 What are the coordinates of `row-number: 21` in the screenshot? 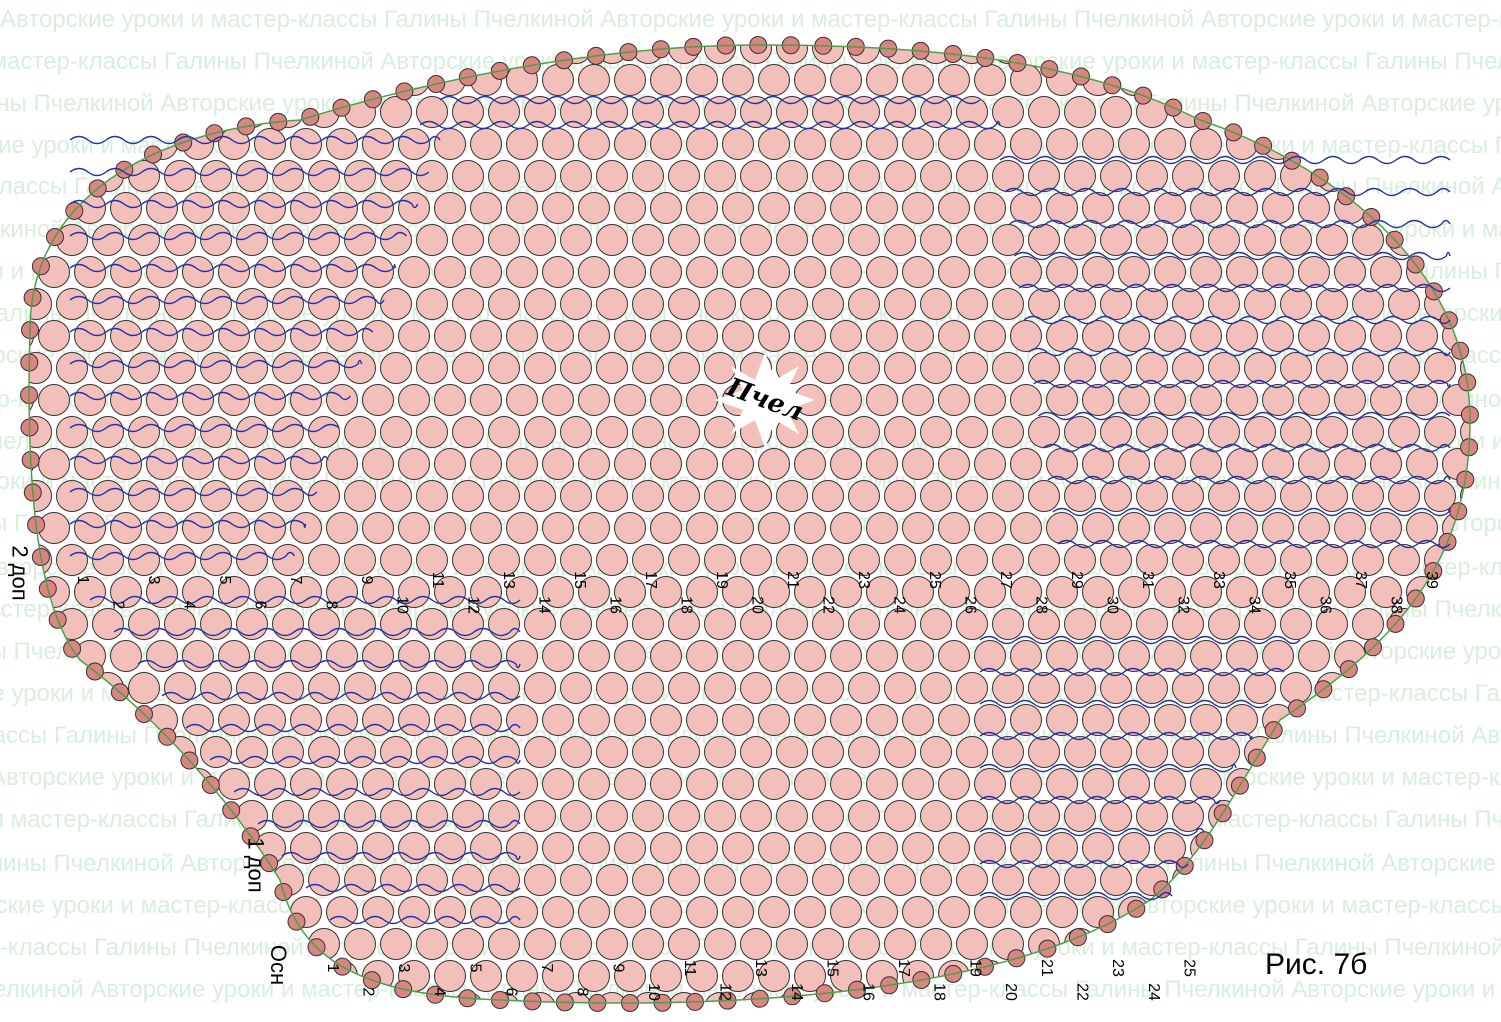 It's located at (792, 580).